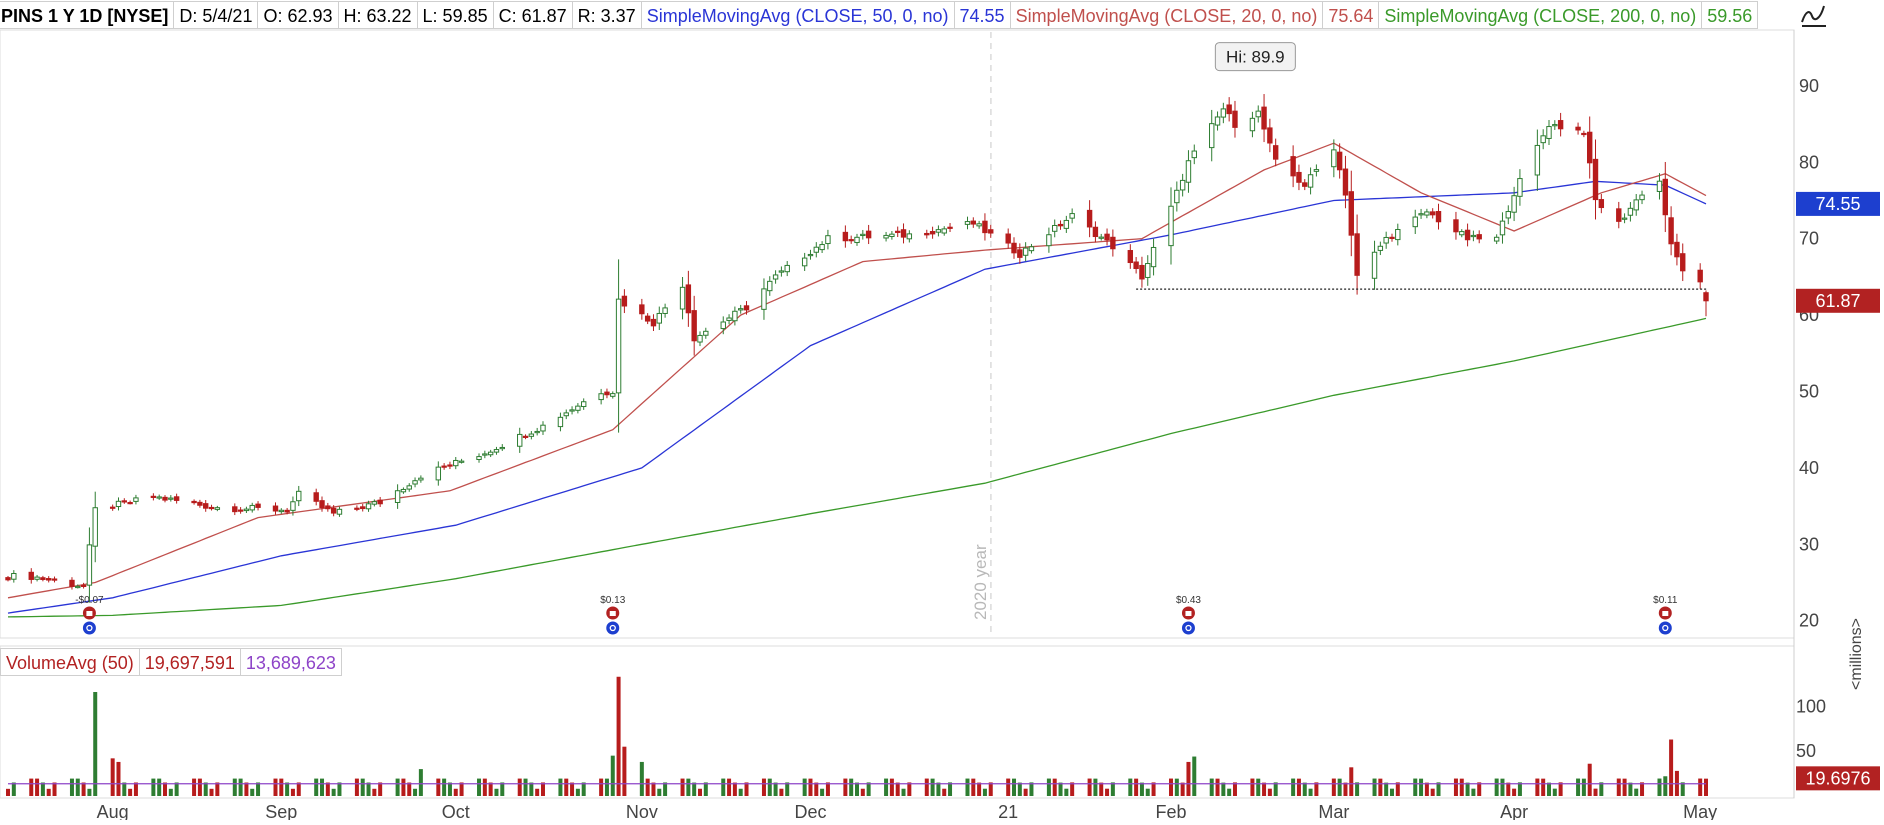 The width and height of the screenshot is (1884, 825). What do you see at coordinates (89, 600) in the screenshot?
I see `earnings-label: -$0.07` at bounding box center [89, 600].